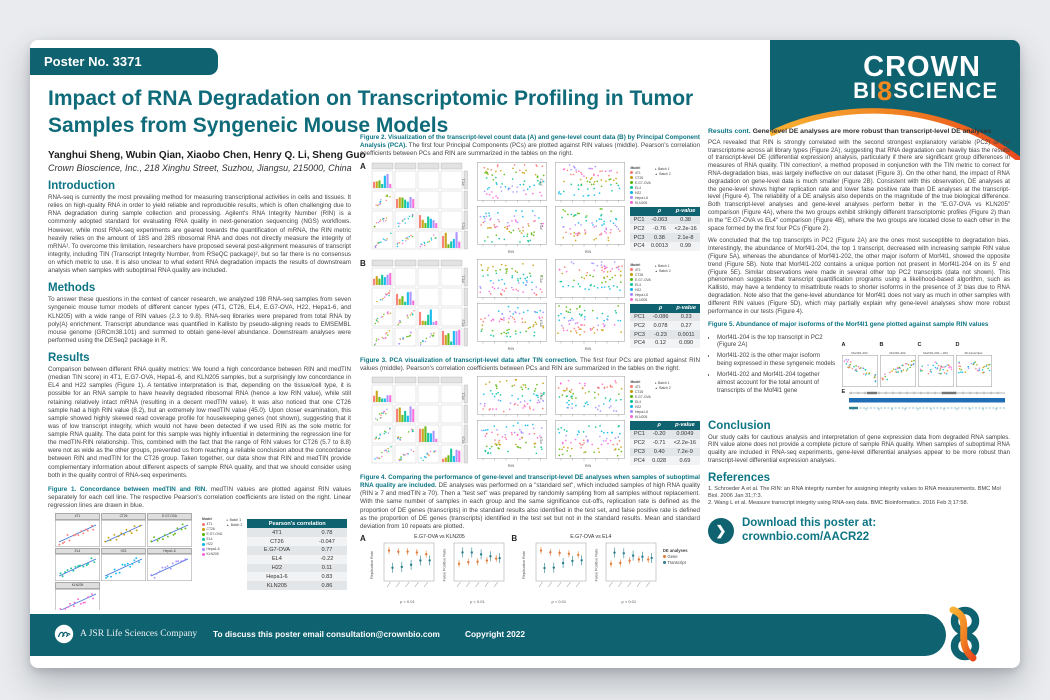 The image size is (1050, 700). Describe the element at coordinates (139, 634) in the screenshot. I see `jsr-company-label: A JSR Life Sciences Company` at that location.